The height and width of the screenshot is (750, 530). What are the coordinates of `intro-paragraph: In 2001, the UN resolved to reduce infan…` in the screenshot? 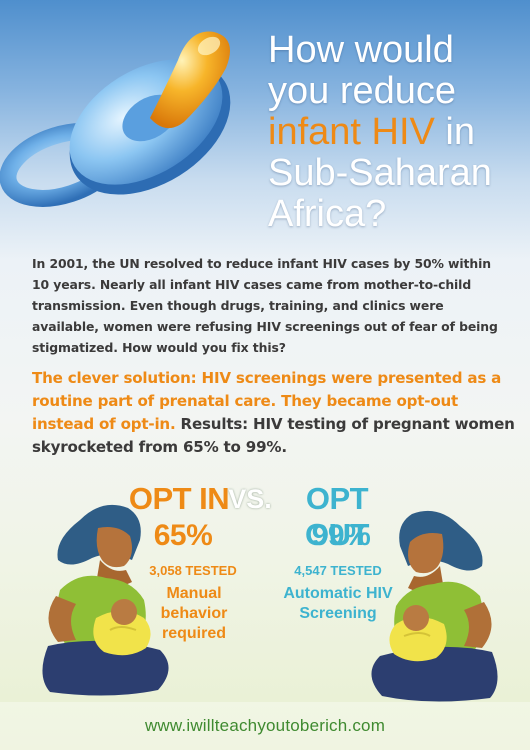 It's located at (265, 305).